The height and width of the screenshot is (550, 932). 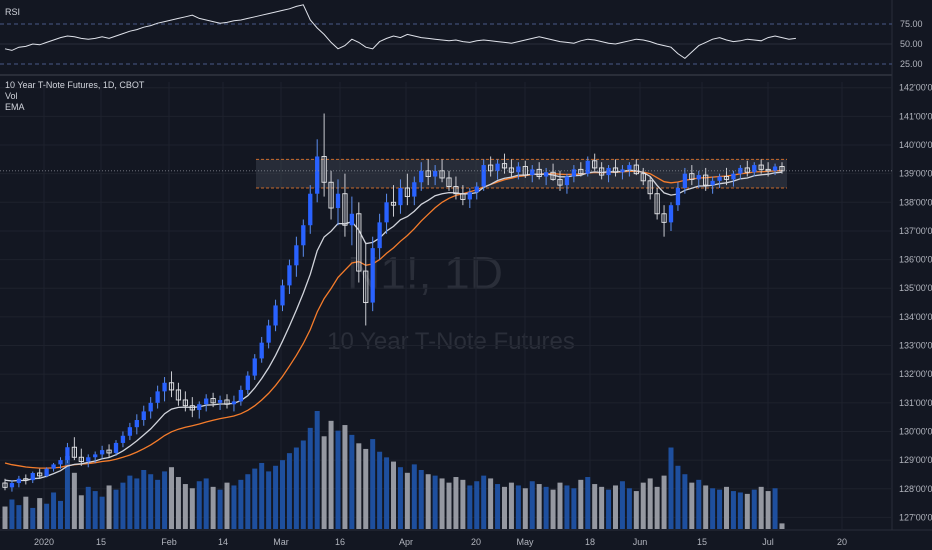 I want to click on time-axis-label: 15, so click(x=702, y=542).